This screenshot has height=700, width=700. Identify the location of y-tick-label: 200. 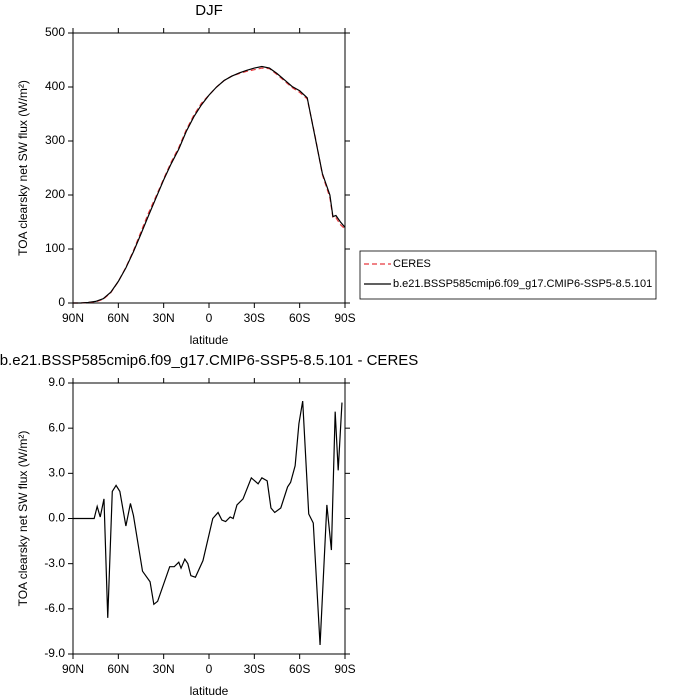
(55, 194).